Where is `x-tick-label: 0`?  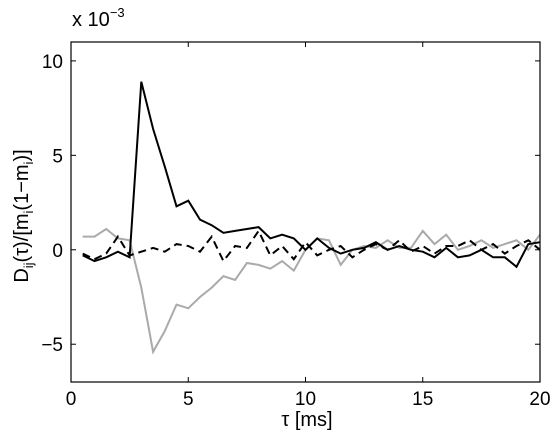
x-tick-label: 0 is located at coordinates (71, 399).